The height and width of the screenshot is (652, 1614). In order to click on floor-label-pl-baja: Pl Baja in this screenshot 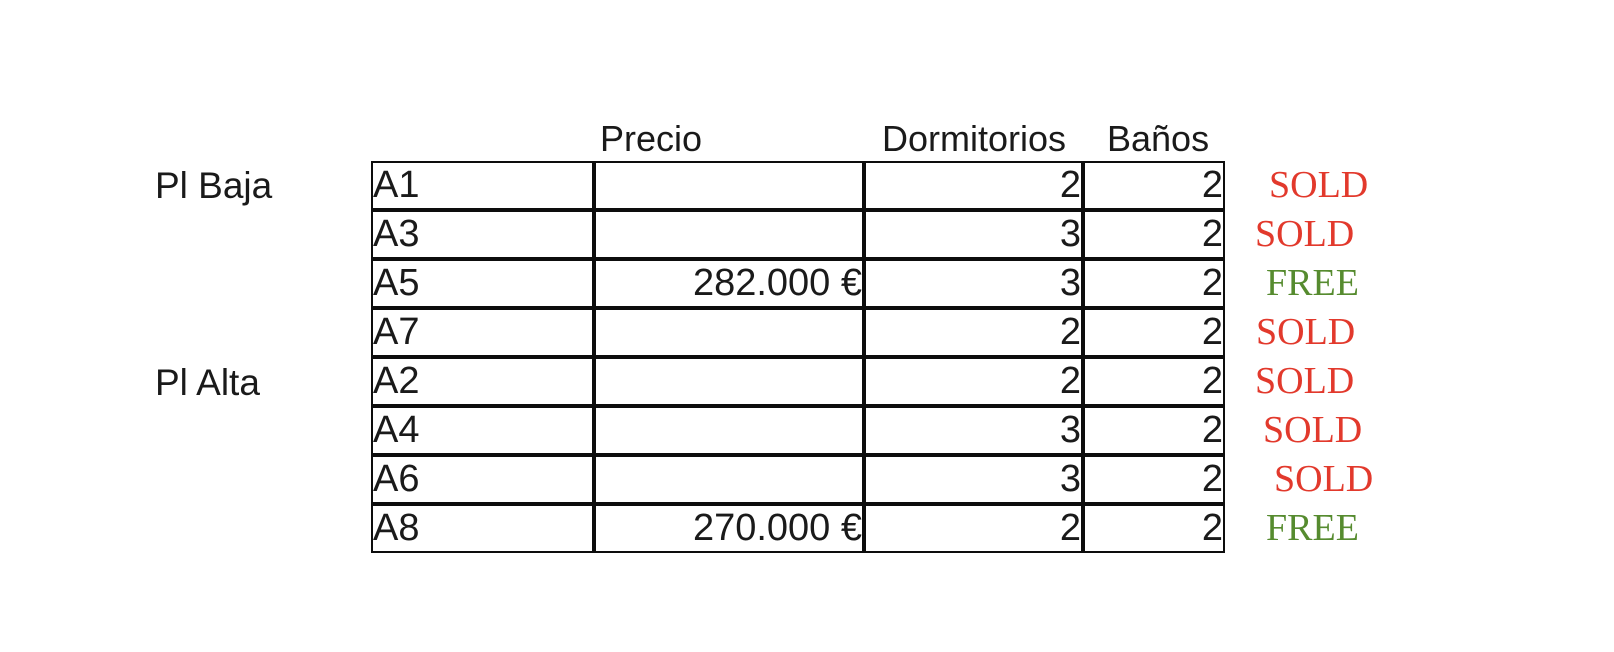, I will do `click(214, 185)`.